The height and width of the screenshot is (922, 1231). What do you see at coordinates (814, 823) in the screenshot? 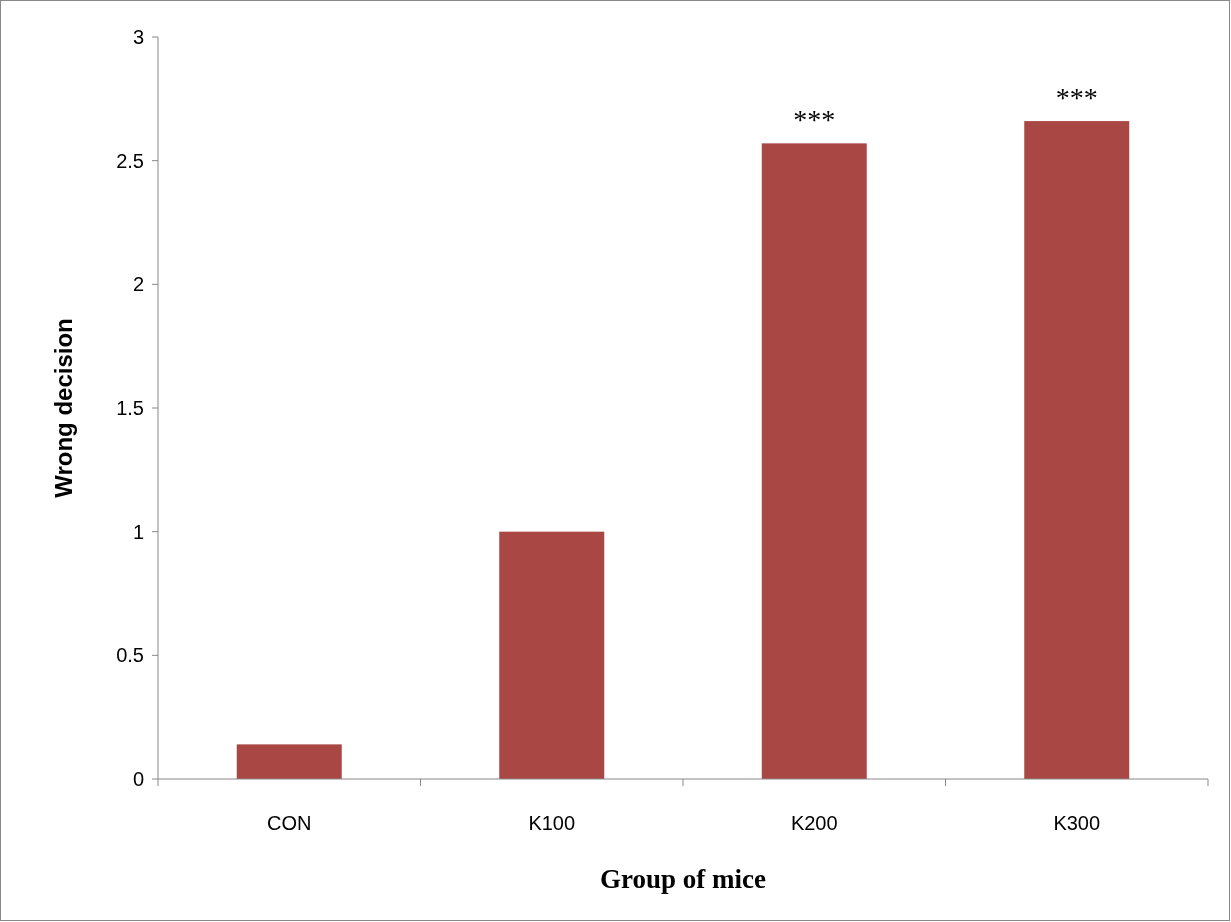
I see `x-tick-label: K200` at bounding box center [814, 823].